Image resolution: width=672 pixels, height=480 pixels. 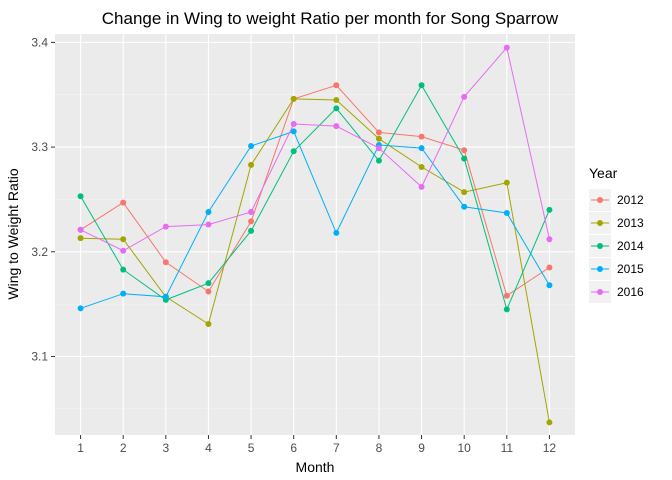 What do you see at coordinates (123, 448) in the screenshot?
I see `x-tick-label: 2` at bounding box center [123, 448].